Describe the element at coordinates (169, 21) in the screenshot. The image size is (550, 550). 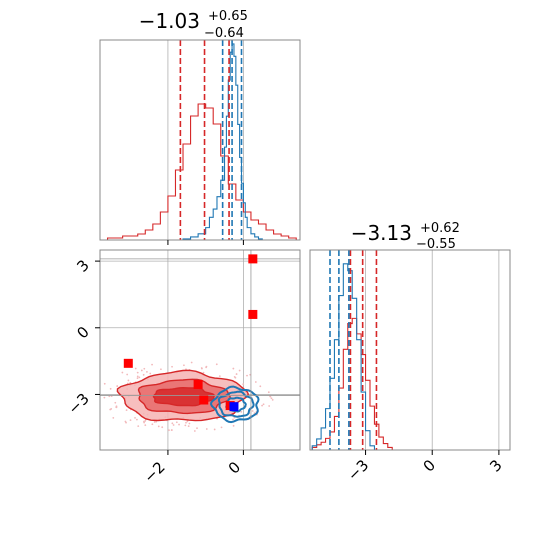
I see `panel-title-median: −1.03` at that location.